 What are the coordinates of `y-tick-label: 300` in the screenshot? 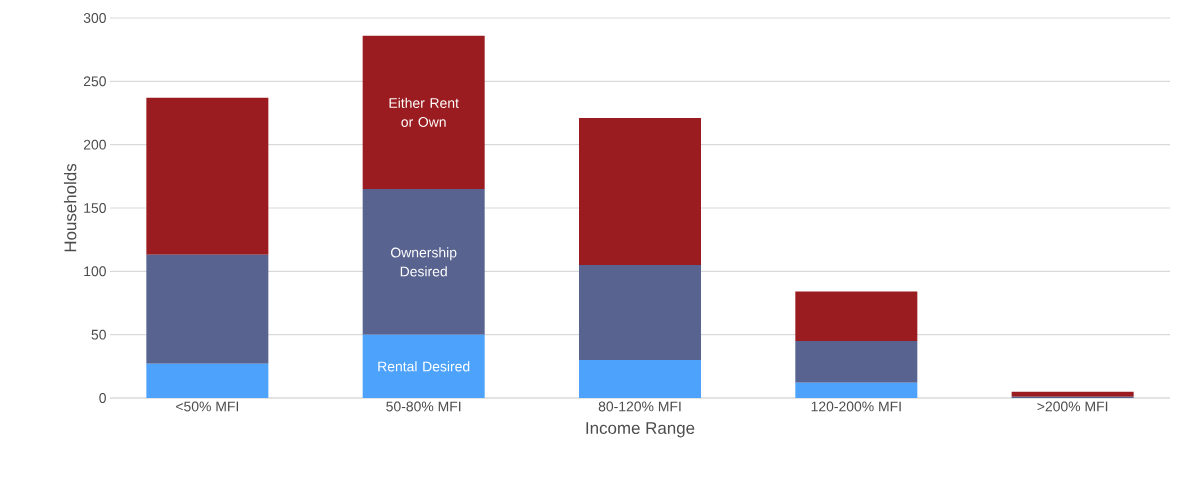 It's located at (94, 18).